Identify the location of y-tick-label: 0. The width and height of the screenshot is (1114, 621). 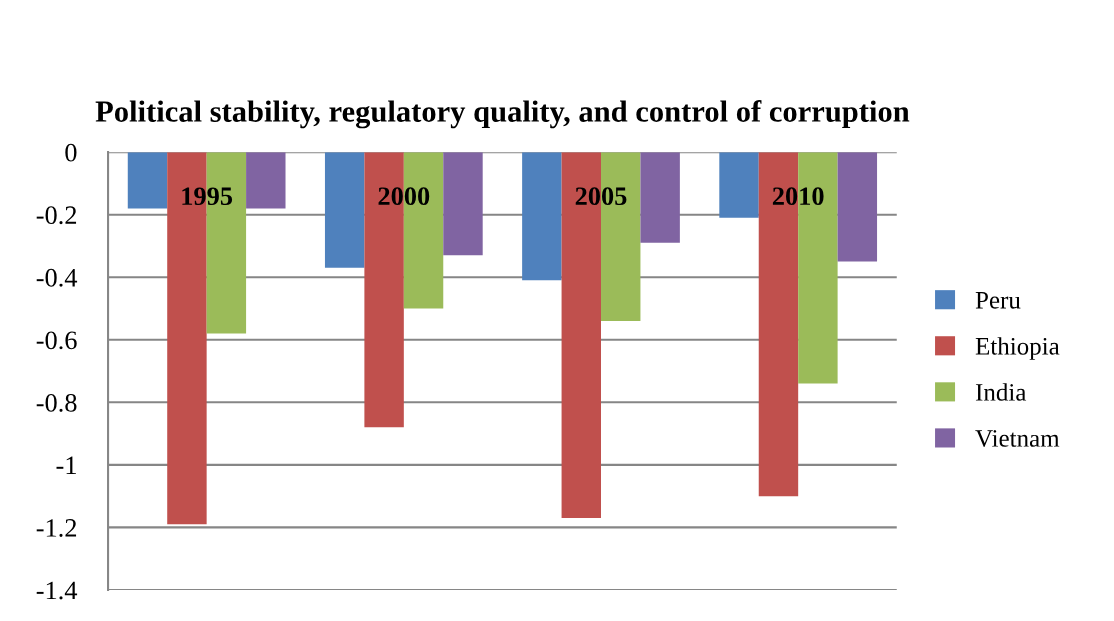
(71, 152).